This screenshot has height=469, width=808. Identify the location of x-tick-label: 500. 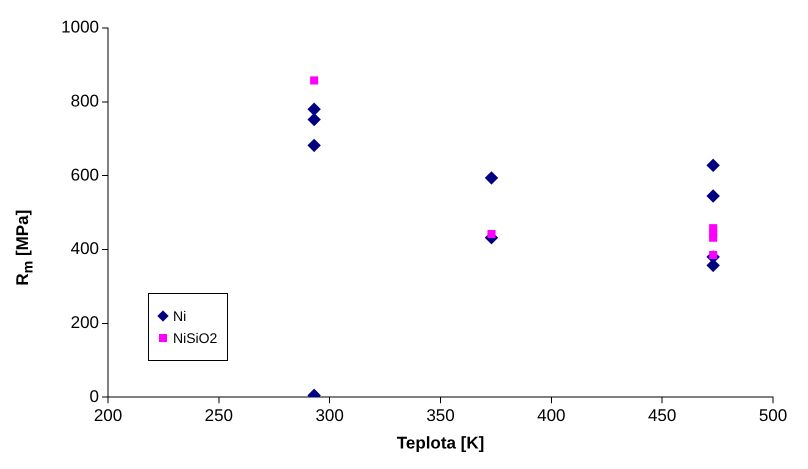
(773, 416).